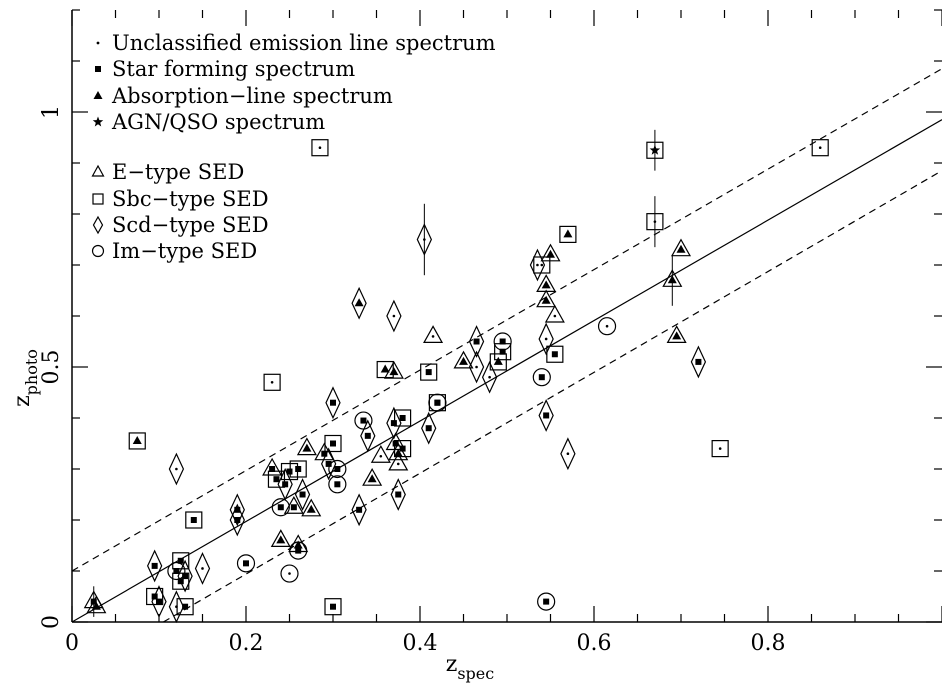 Image resolution: width=942 pixels, height=688 pixels. Describe the element at coordinates (218, 122) in the screenshot. I see `legend-label: AGN/QSO spectrum` at that location.